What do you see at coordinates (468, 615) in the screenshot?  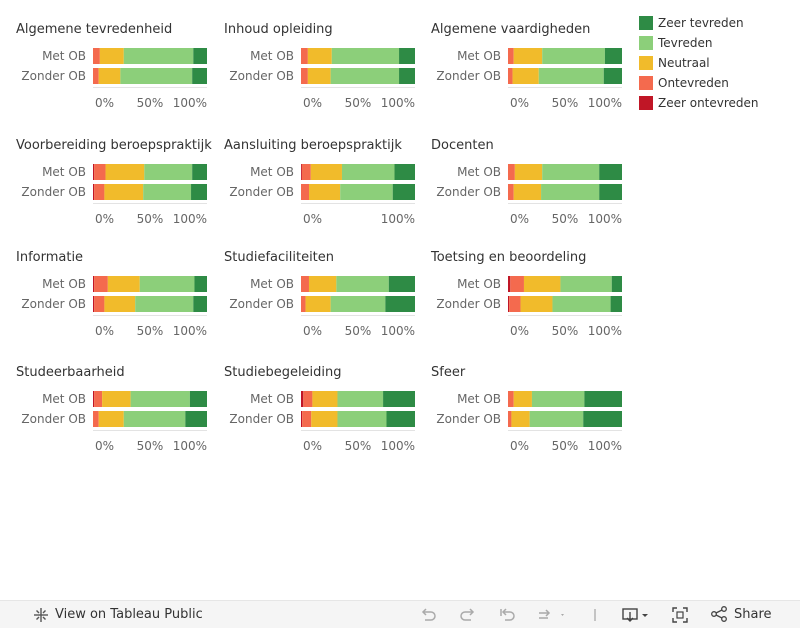 I see `redo-icon` at bounding box center [468, 615].